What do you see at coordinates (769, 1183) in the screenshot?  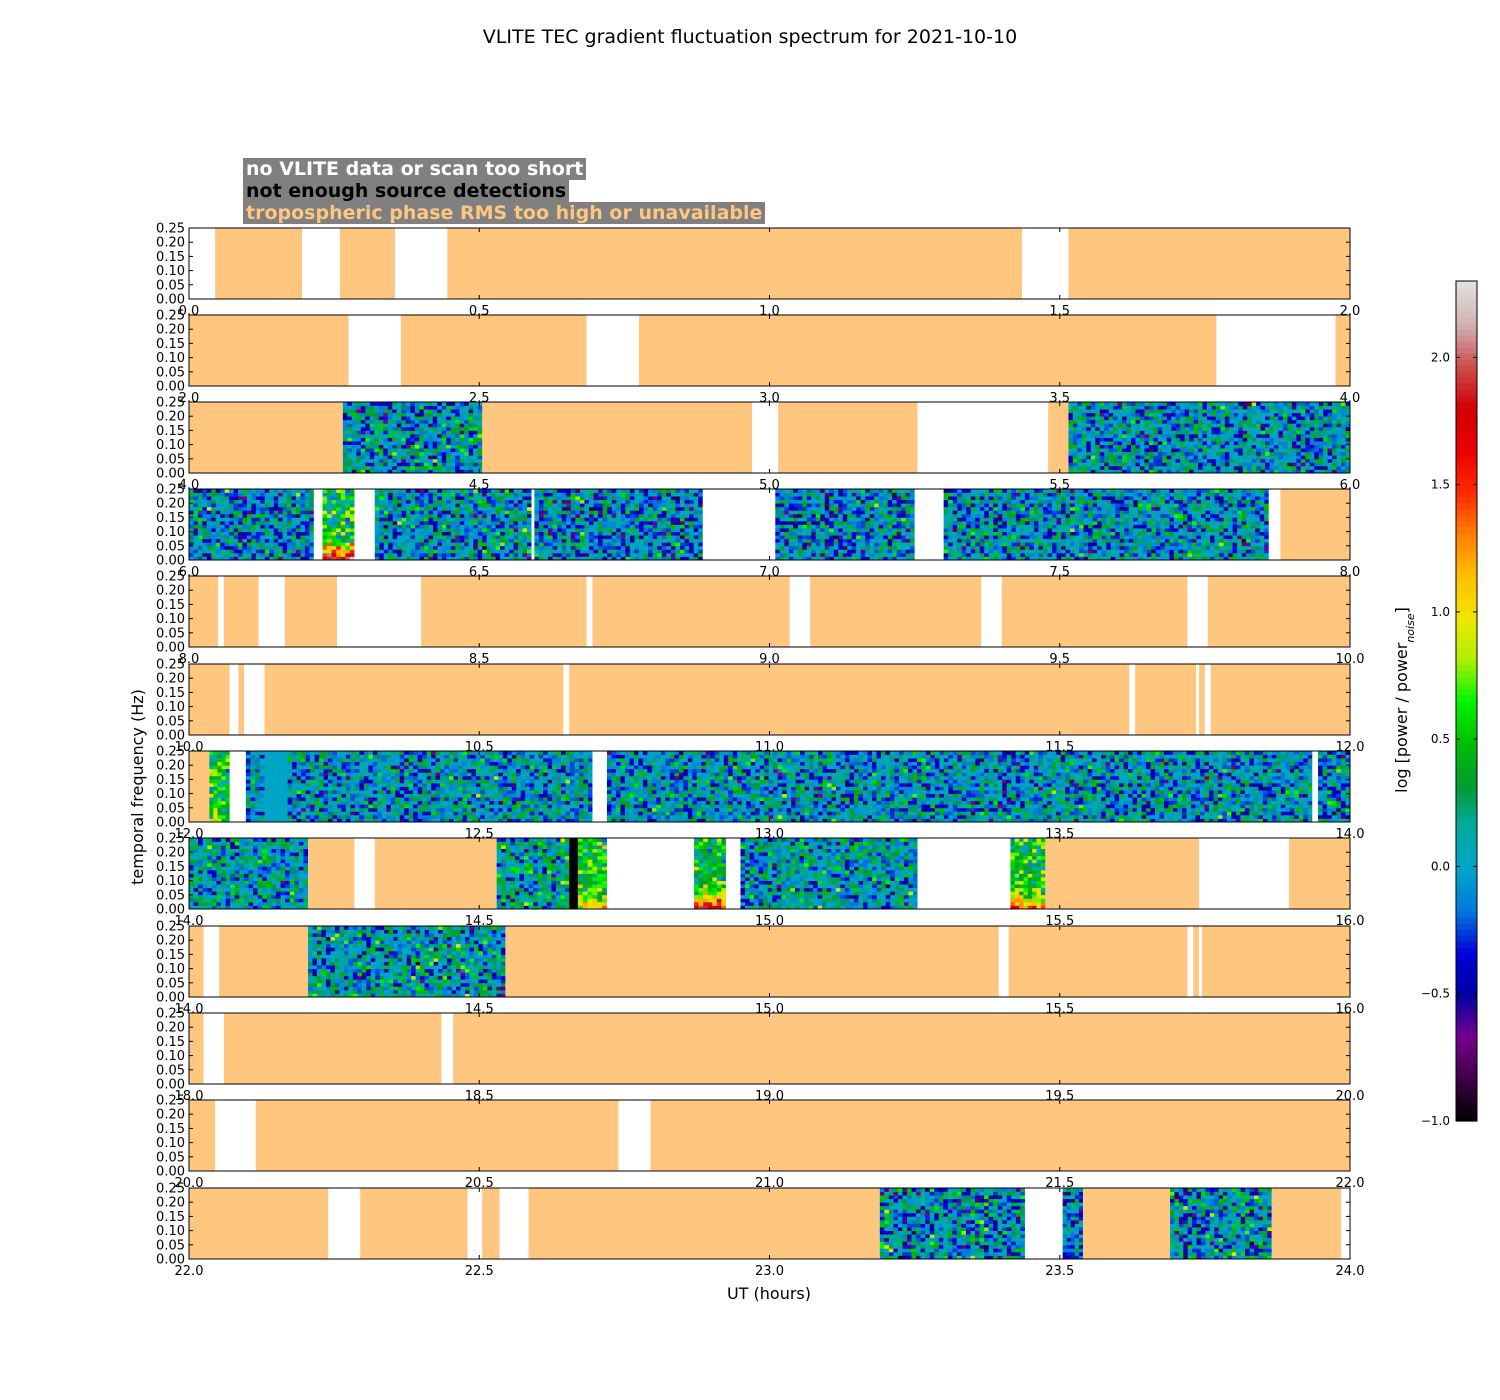 I see `x-tick-label: 21.0` at bounding box center [769, 1183].